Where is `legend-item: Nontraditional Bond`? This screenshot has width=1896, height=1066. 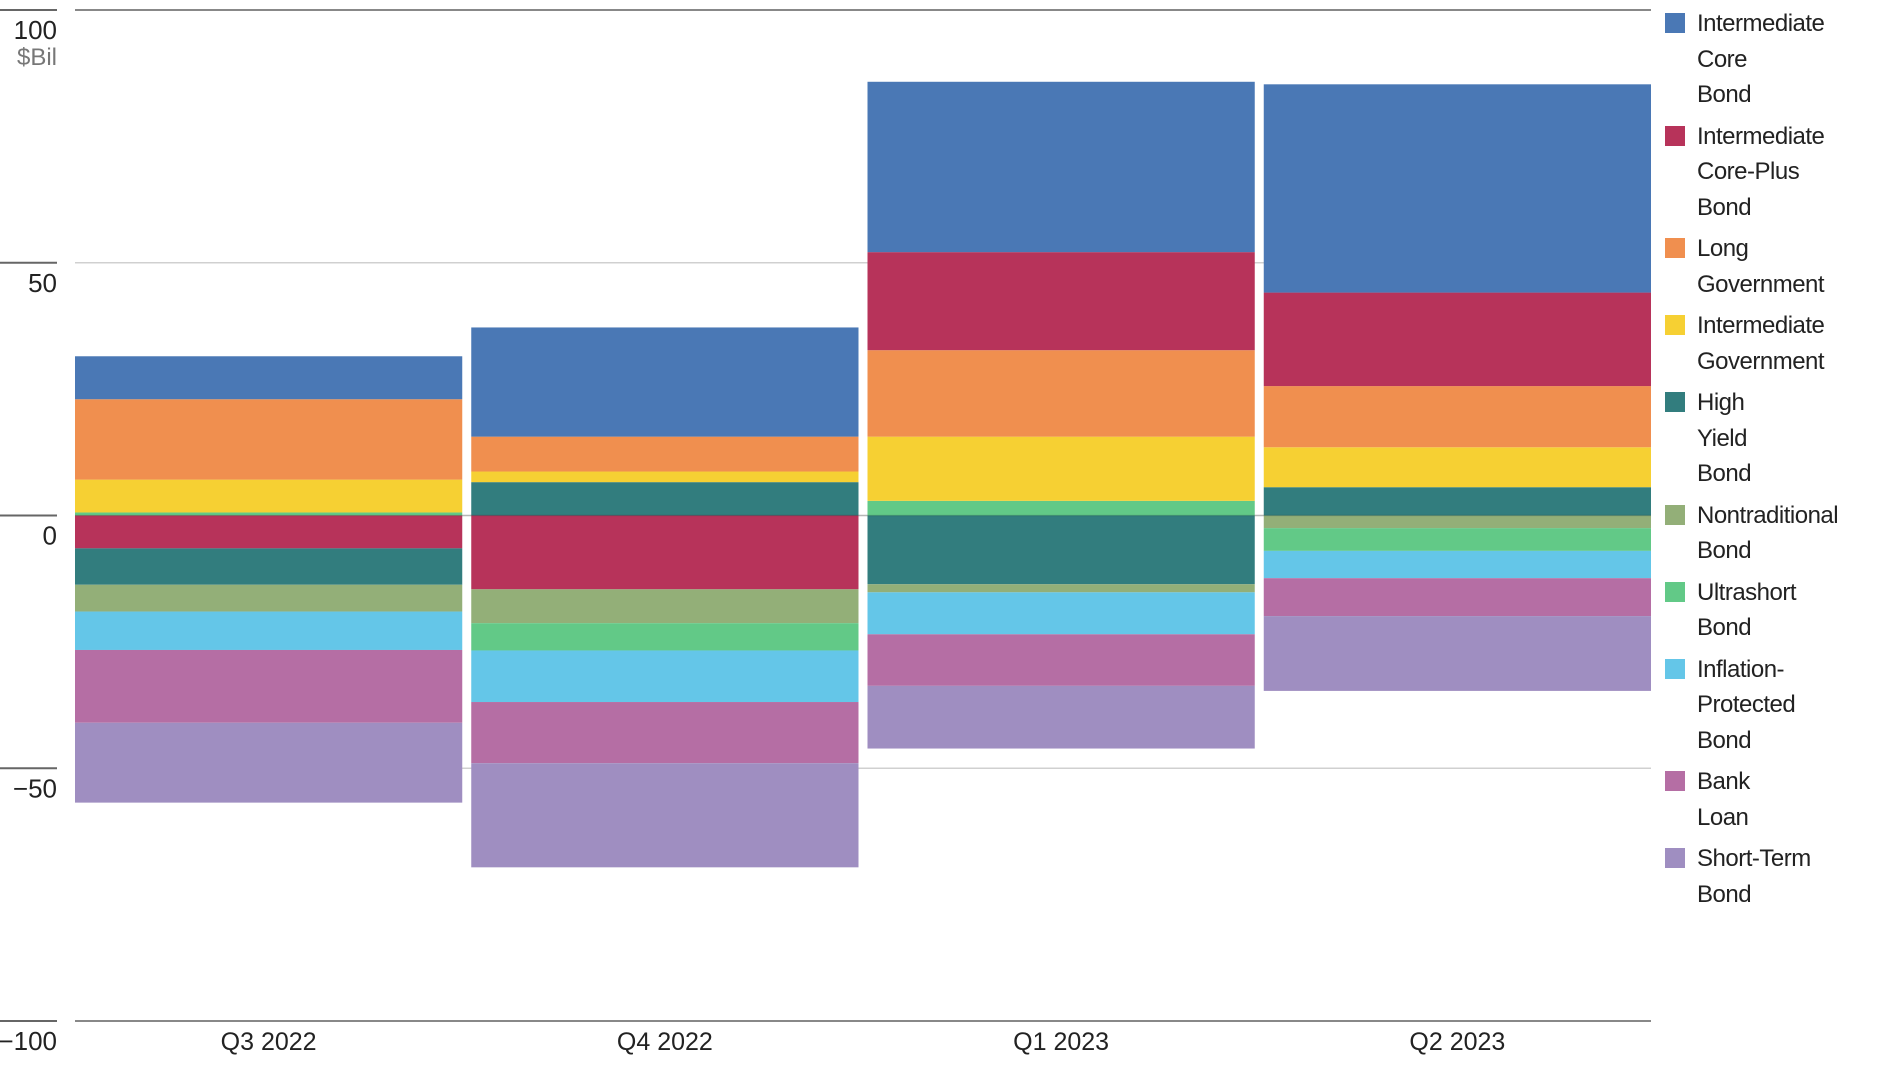 legend-item: Nontraditional Bond is located at coordinates (1780, 533).